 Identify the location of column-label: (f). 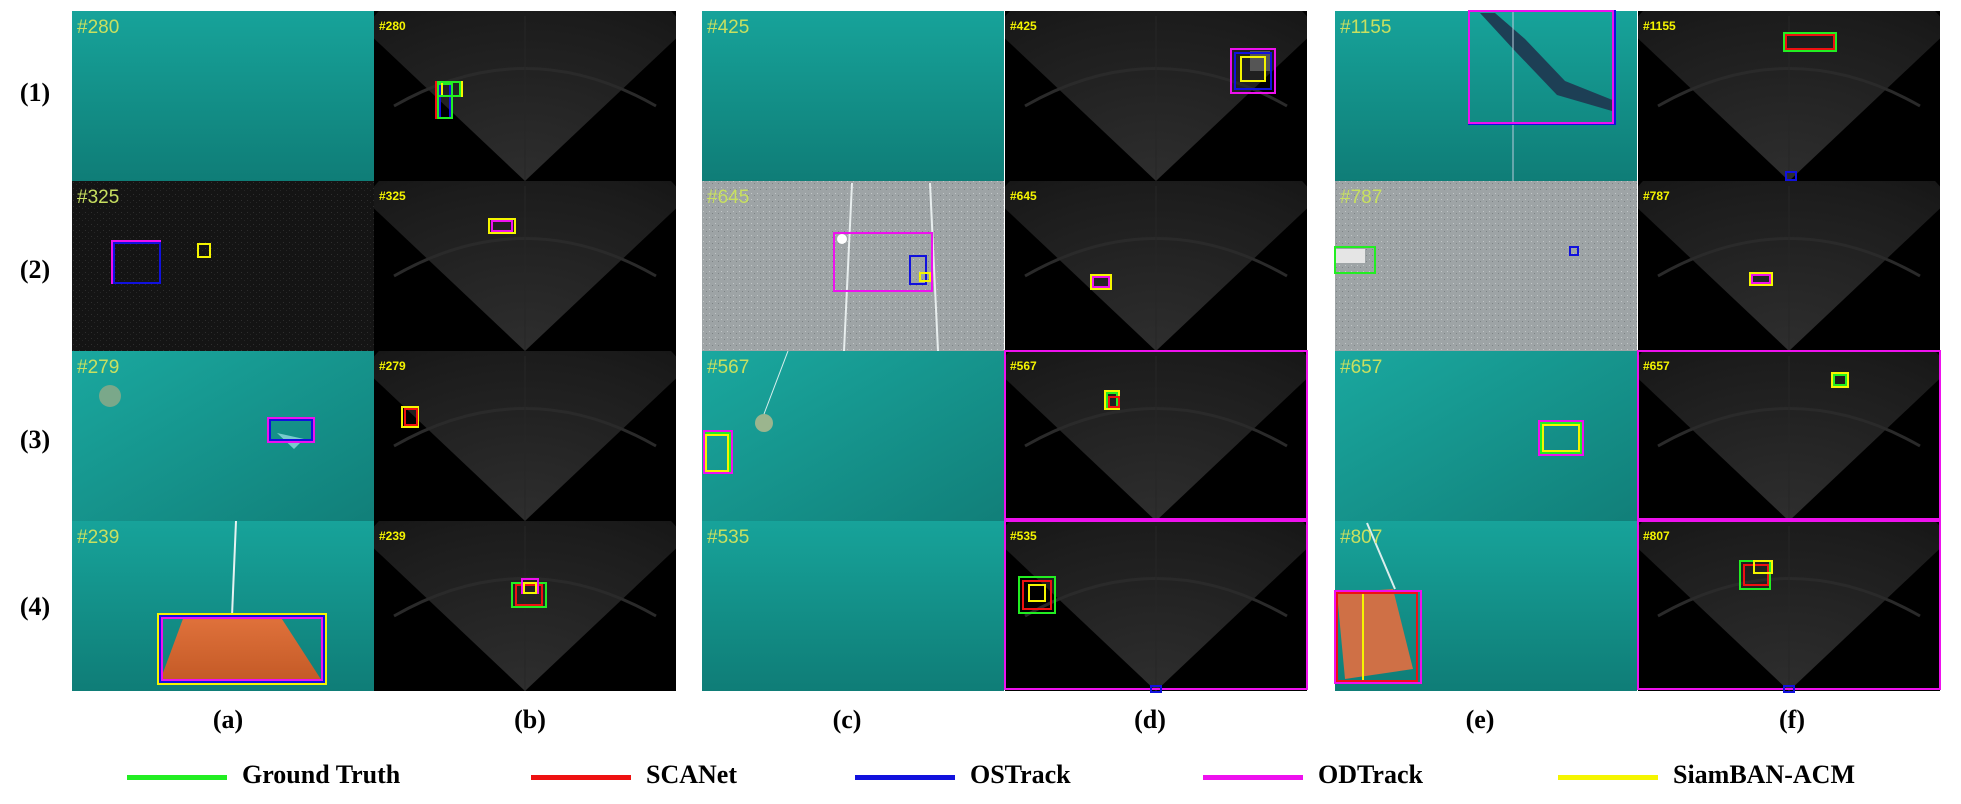
(1792, 719).